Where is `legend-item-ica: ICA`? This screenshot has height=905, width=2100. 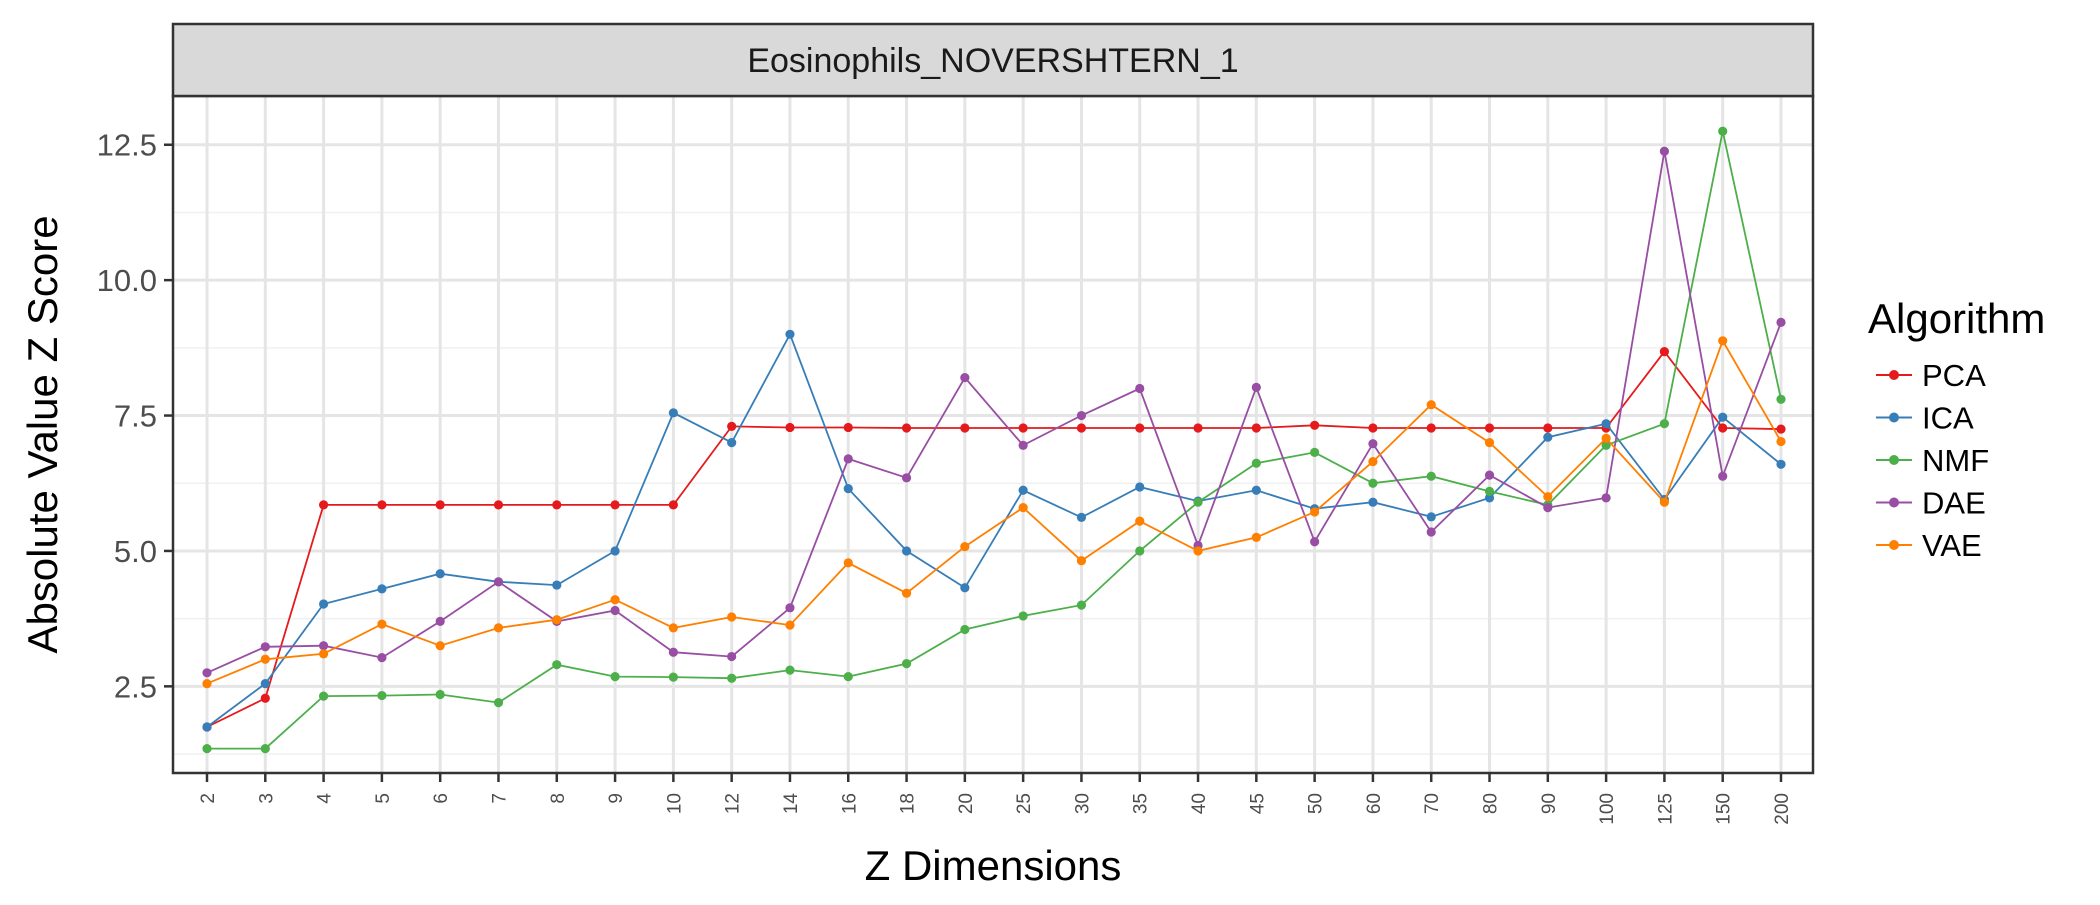 legend-item-ica: ICA is located at coordinates (1925, 418).